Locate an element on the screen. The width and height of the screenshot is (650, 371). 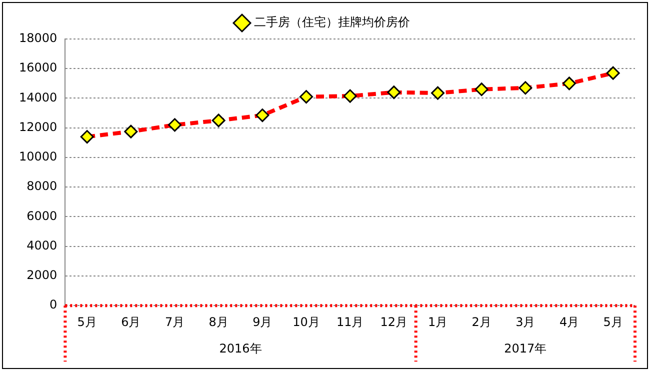
y-tick-label: 4000 is located at coordinates (42, 245).